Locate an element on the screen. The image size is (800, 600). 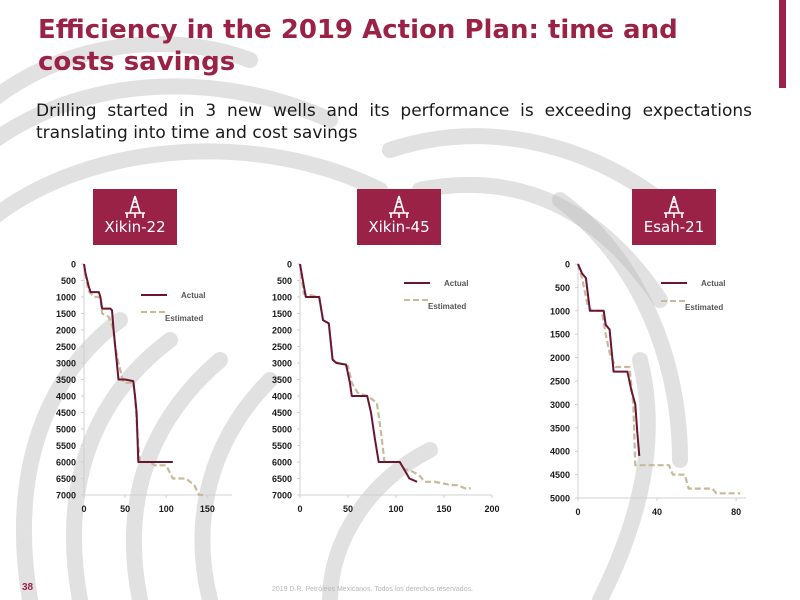
x-tick-label: 80 is located at coordinates (736, 512).